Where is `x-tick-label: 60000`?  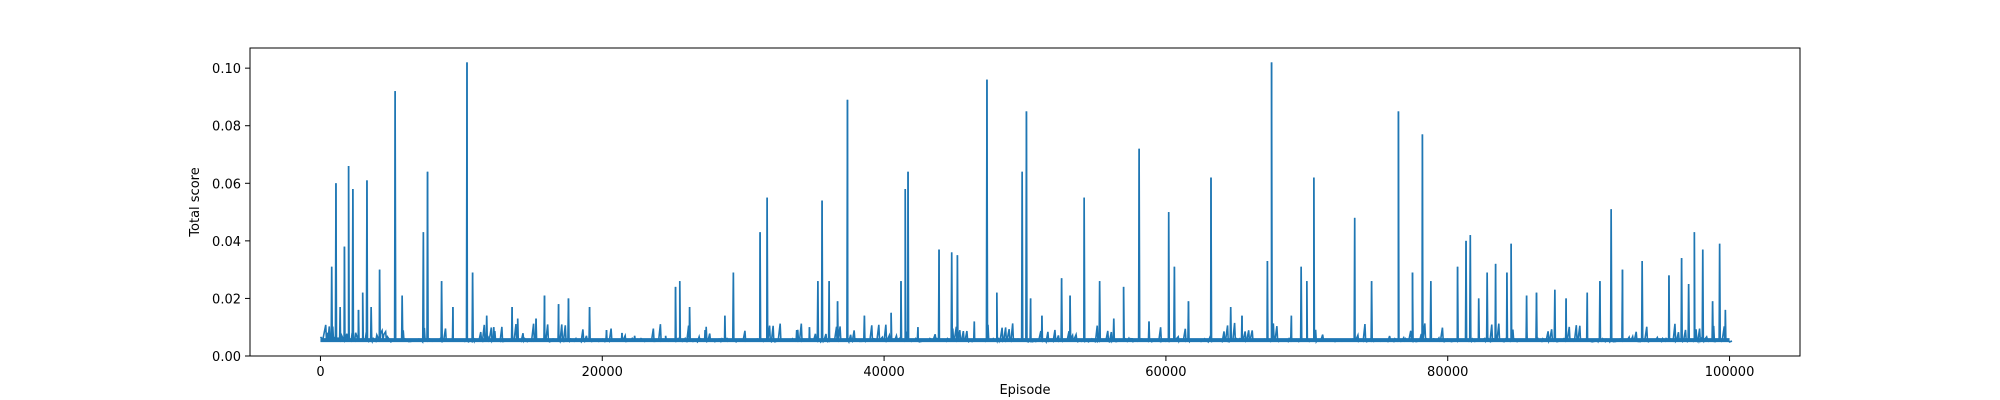
x-tick-label: 60000 is located at coordinates (1165, 372).